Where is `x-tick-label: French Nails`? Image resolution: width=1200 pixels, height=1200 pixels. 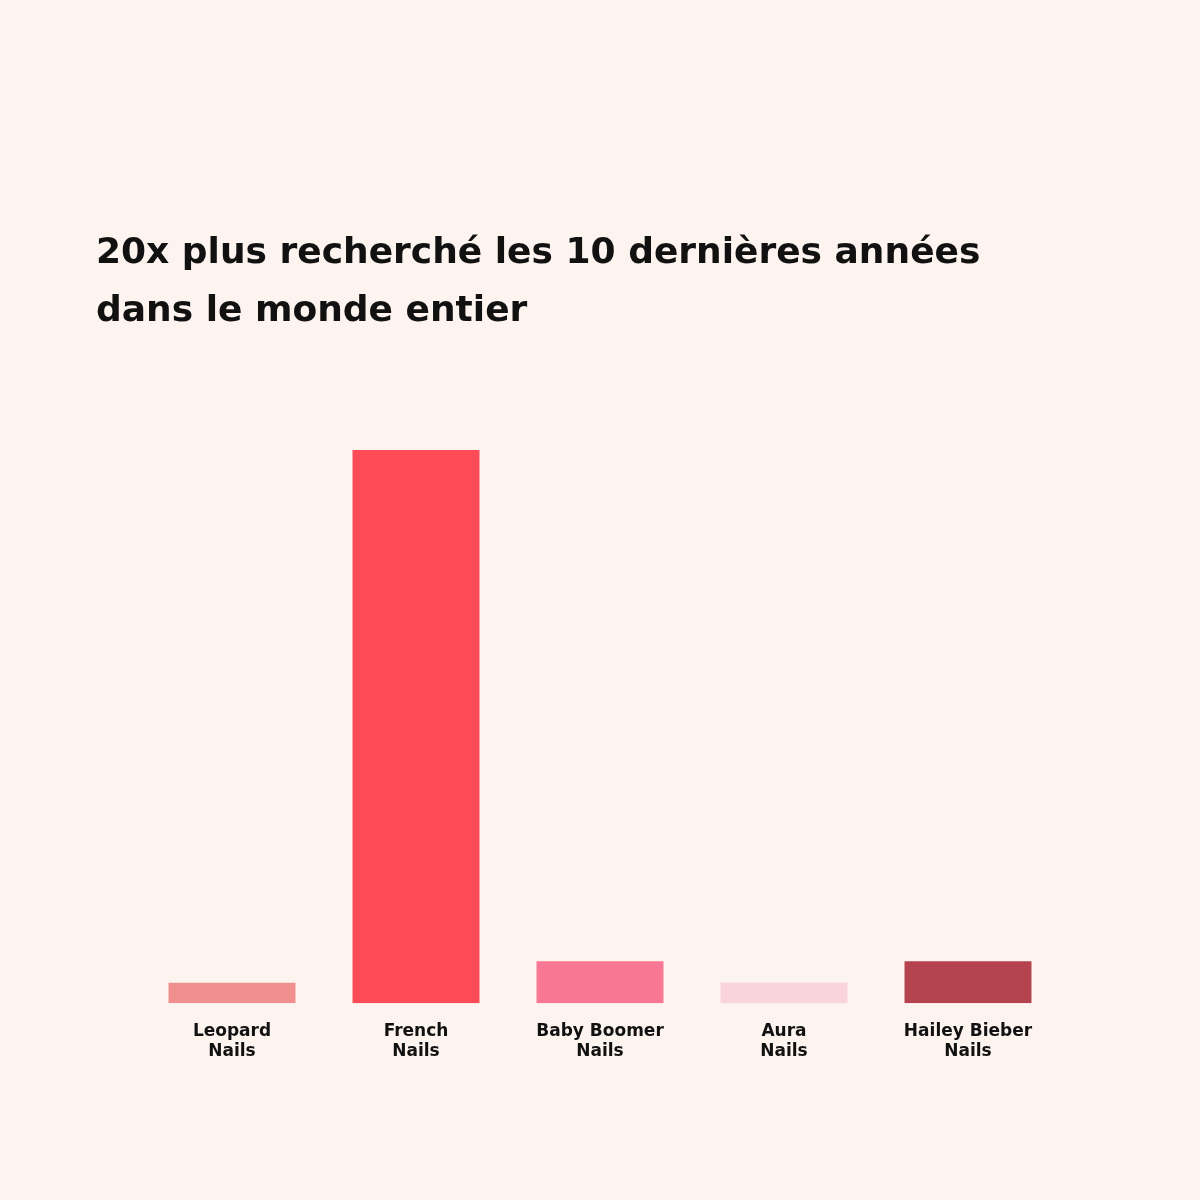
x-tick-label: French Nails is located at coordinates (416, 1040).